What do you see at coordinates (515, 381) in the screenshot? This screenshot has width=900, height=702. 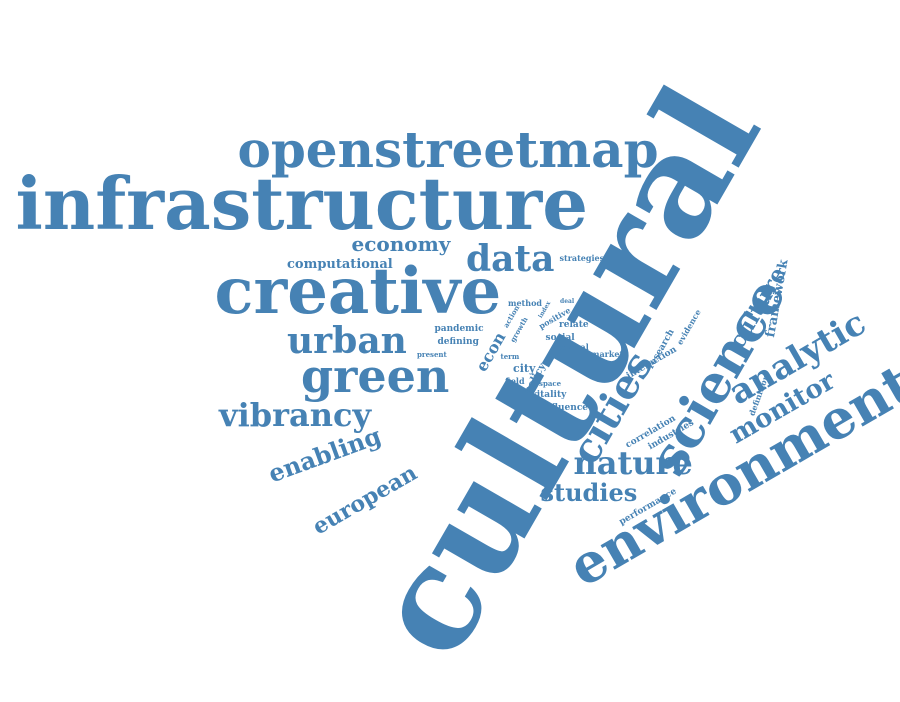 I see `word-field: field` at bounding box center [515, 381].